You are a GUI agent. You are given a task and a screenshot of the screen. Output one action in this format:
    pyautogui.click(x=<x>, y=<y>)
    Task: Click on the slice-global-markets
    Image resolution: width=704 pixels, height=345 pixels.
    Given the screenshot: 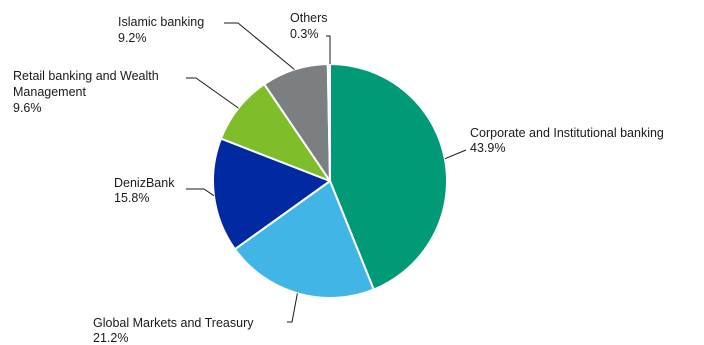 What is the action you would take?
    pyautogui.click(x=304, y=239)
    